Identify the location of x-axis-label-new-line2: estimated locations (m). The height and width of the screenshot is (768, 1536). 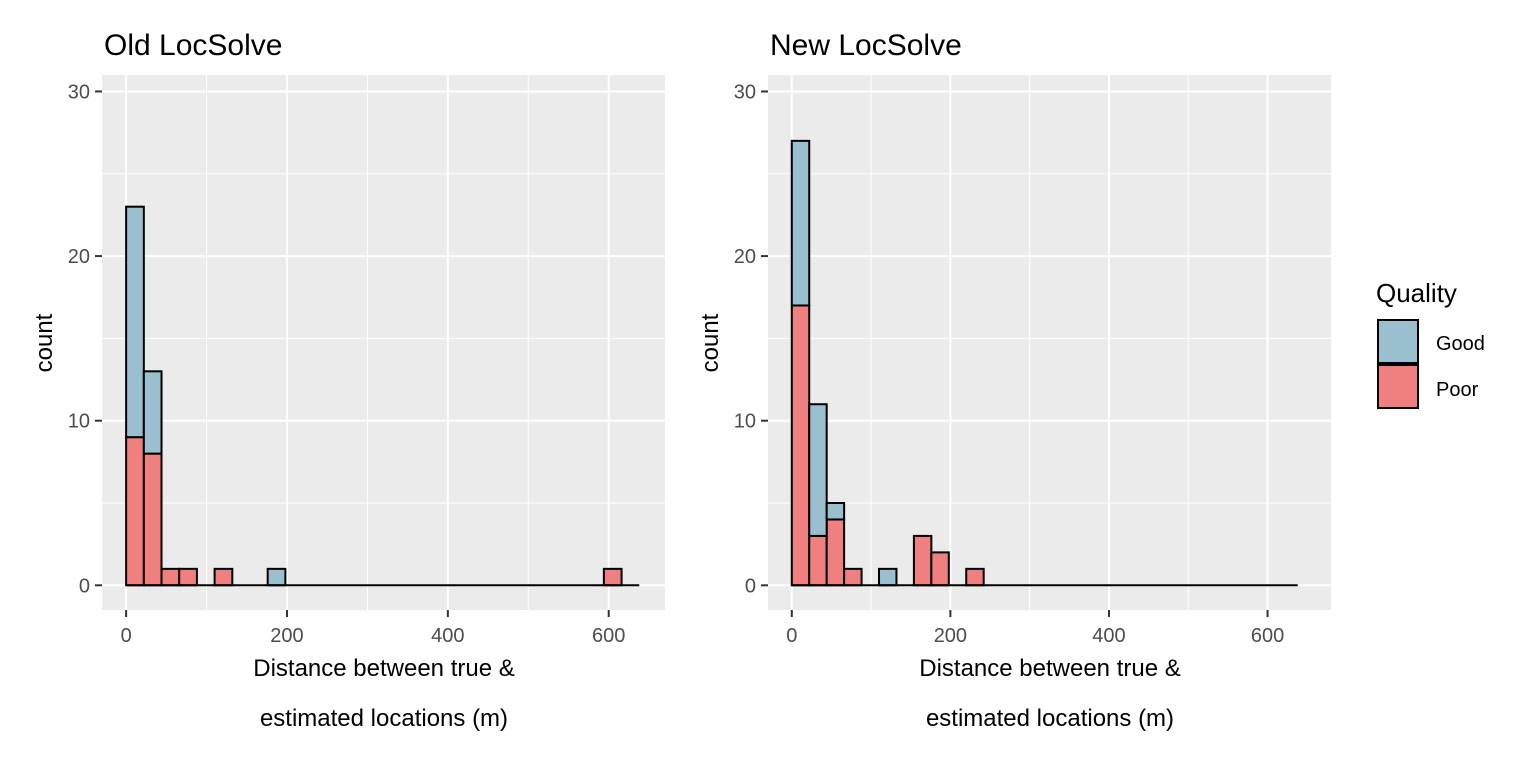
(1050, 718).